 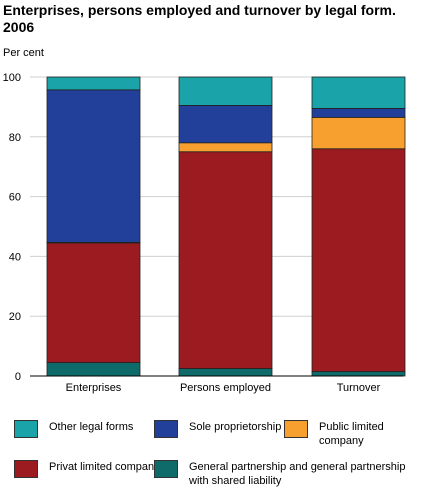 I want to click on y-axis-unit-label: Per cent, so click(x=23, y=53).